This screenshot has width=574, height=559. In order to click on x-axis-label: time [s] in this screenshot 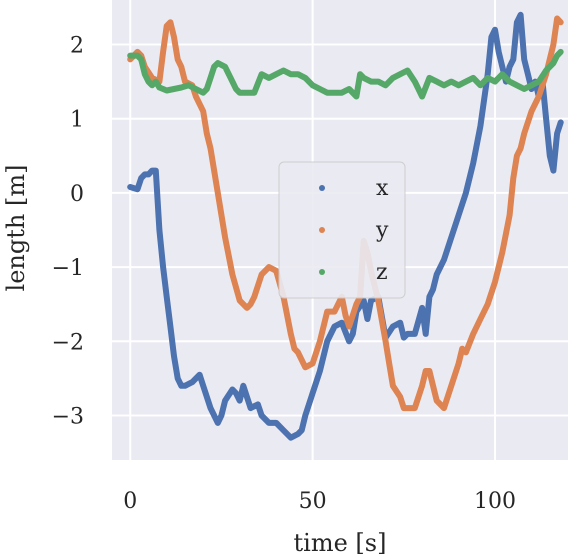, I will do `click(340, 543)`.